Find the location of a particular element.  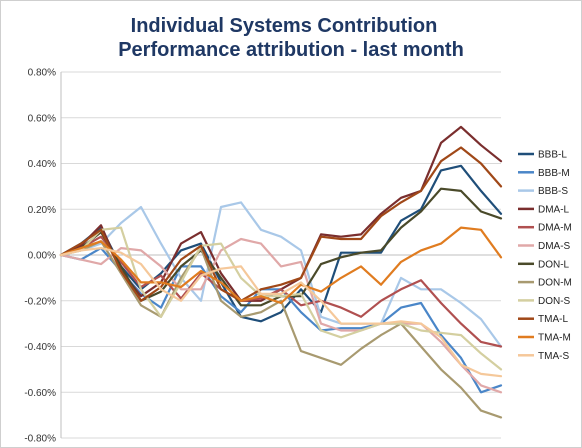

y-tick-label: 0.20% is located at coordinates (42, 210).